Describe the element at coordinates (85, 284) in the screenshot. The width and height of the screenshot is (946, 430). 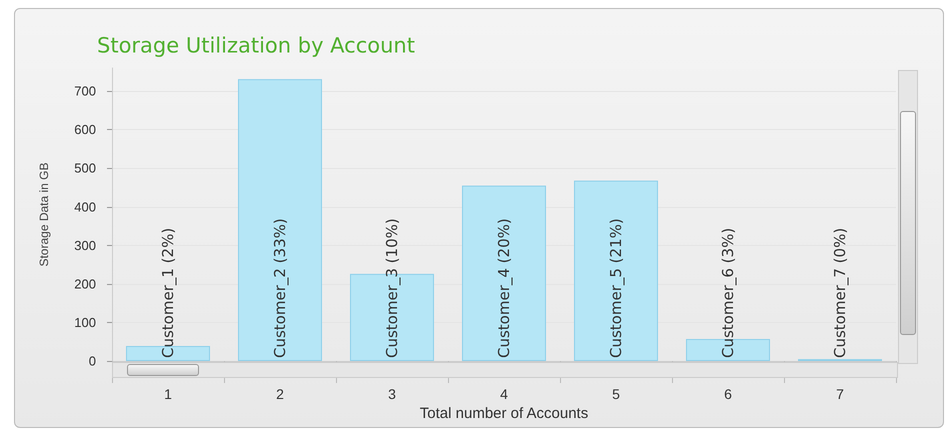
I see `y-tick-label: 200` at that location.